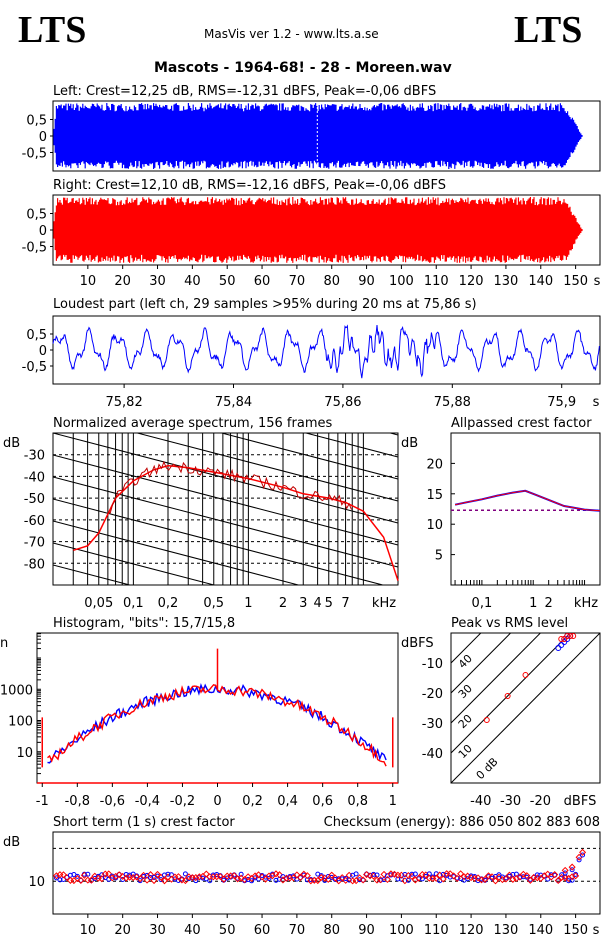  I want to click on spectrum-xtick-label: 3, so click(303, 603).